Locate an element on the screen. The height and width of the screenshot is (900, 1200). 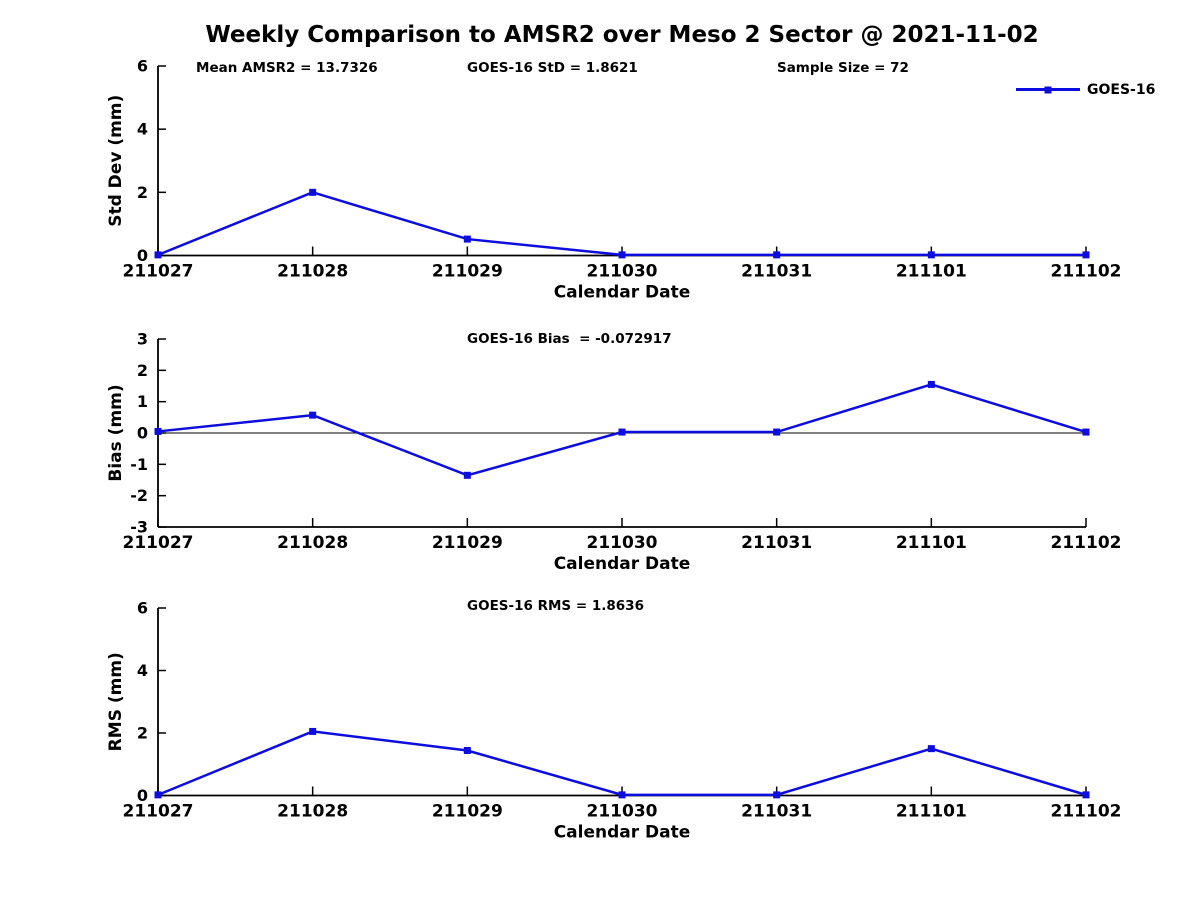
plot-annotation: GOES-16 StD = 1.8621 is located at coordinates (552, 68).